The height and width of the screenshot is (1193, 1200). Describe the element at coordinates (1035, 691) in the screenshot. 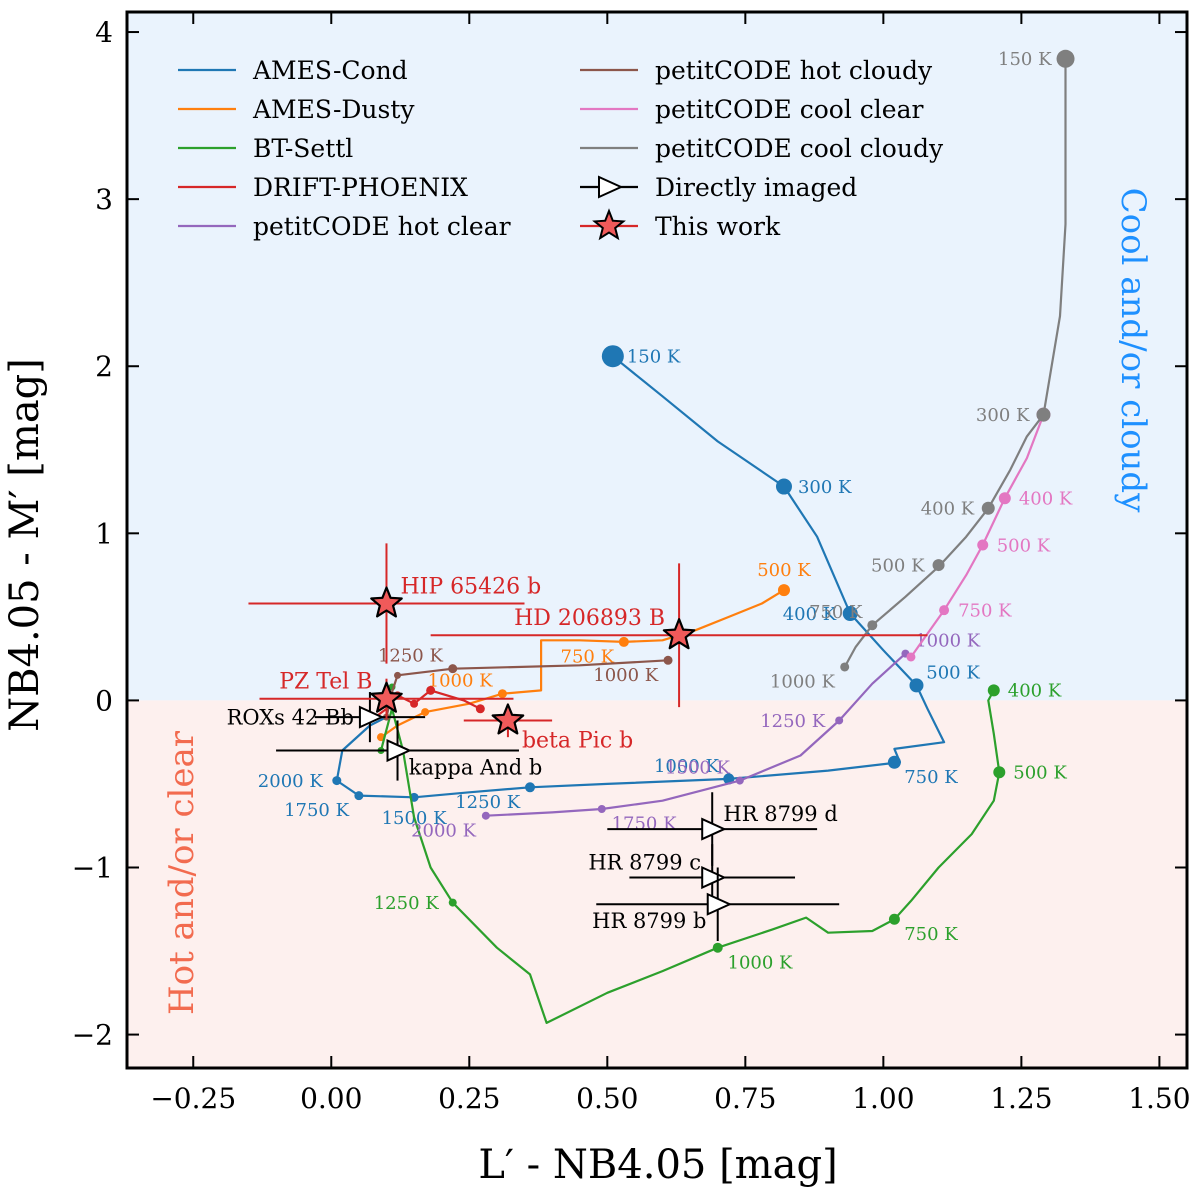

I see `temperature-label-bt-settl: 400 K` at that location.